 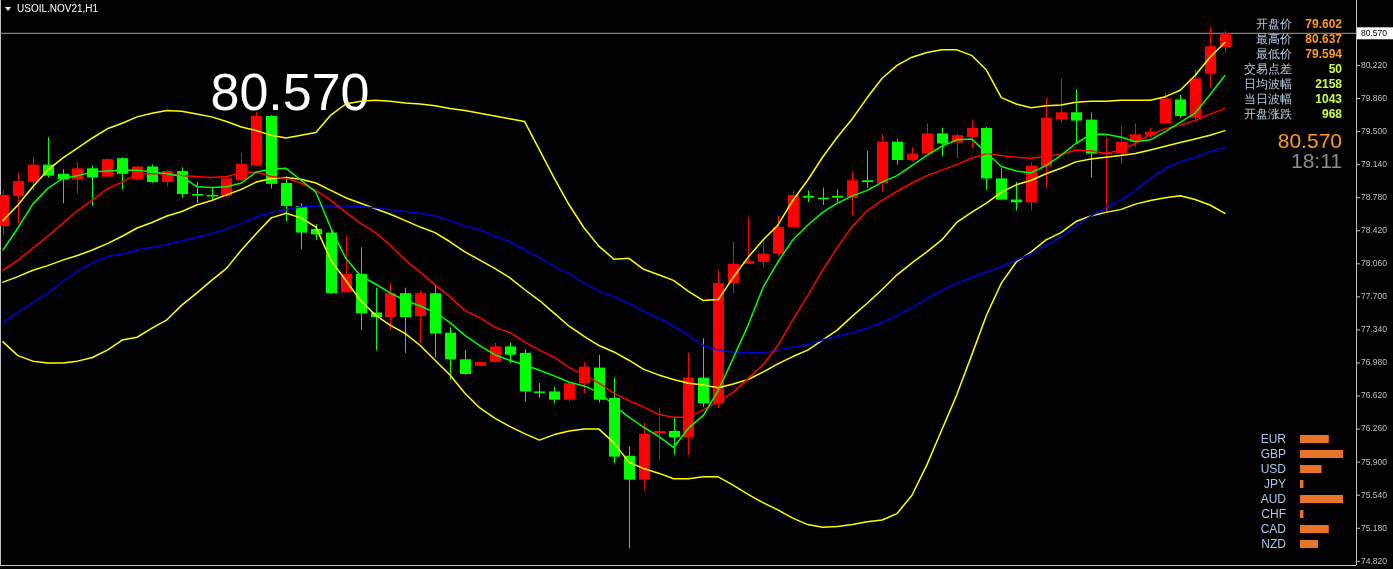 I want to click on y-tick-label: AUD, so click(x=1273, y=499).